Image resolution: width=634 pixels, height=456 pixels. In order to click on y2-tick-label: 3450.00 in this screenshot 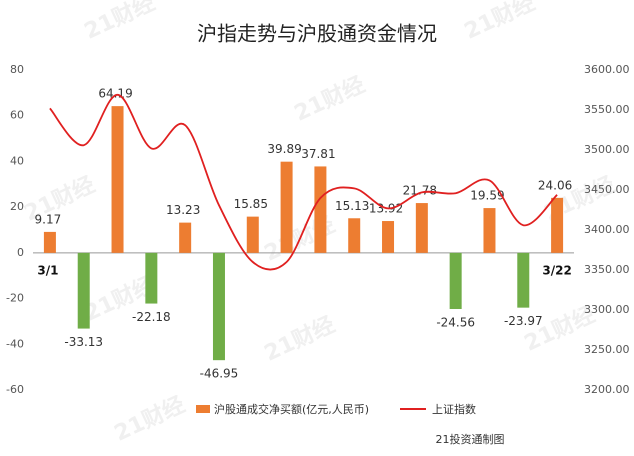, I will do `click(607, 189)`.